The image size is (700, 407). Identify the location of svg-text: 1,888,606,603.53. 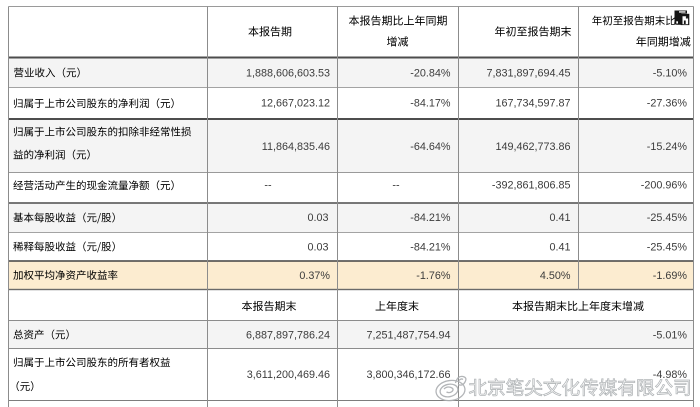
(288, 73).